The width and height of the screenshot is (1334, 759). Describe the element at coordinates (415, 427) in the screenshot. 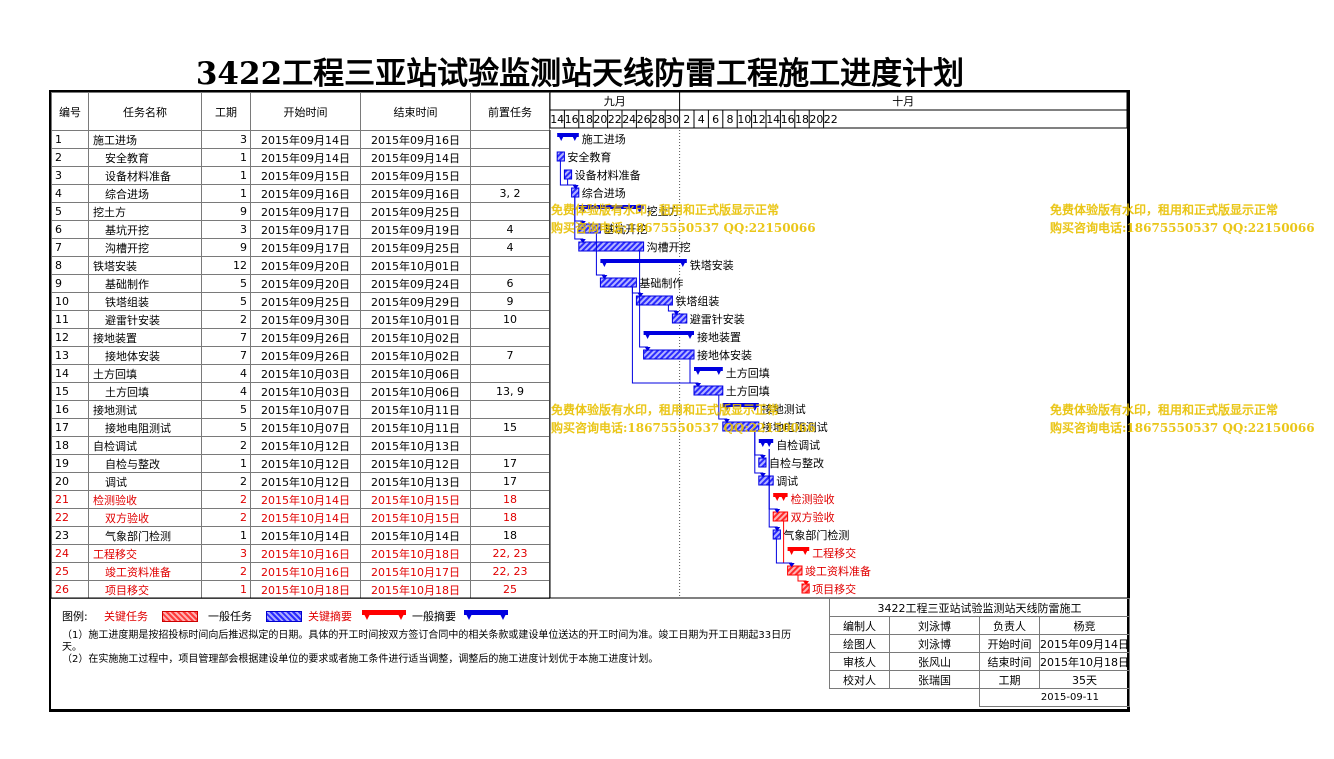

I see `task-end: 2015年10月11日` at that location.